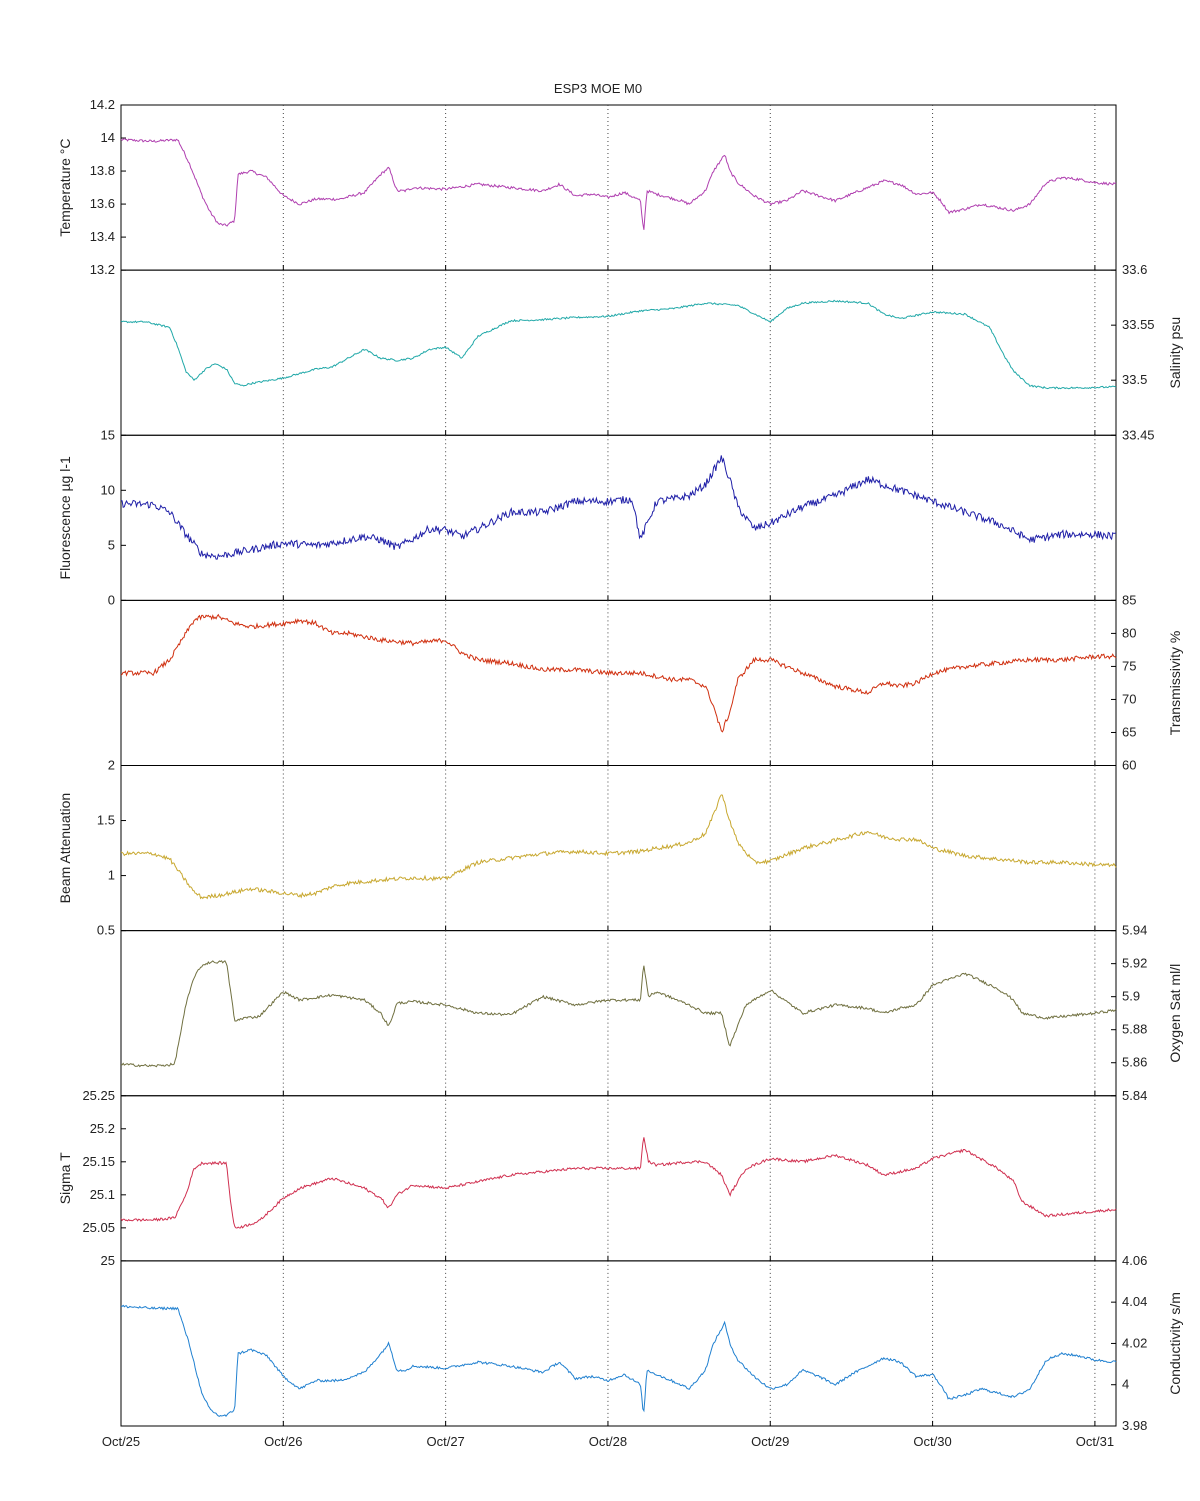 The image size is (1200, 1501). I want to click on panel-transmissivity: 60 65 70 75 80 85 Transmissivity %, so click(651, 682).